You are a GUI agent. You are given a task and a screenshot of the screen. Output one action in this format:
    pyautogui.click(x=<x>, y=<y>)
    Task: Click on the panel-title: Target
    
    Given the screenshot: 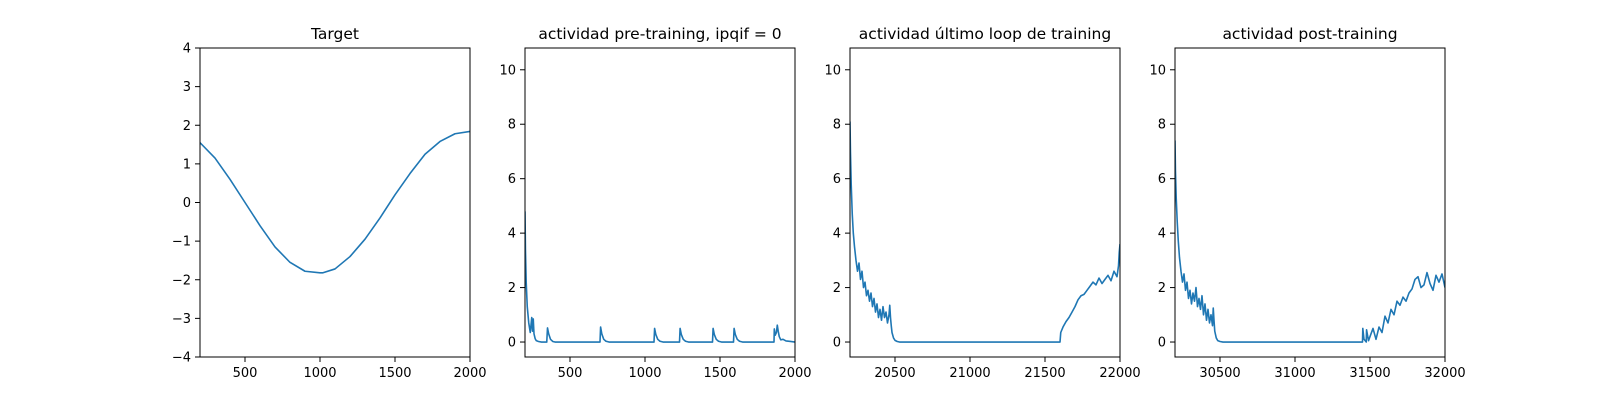 What is the action you would take?
    pyautogui.click(x=334, y=34)
    